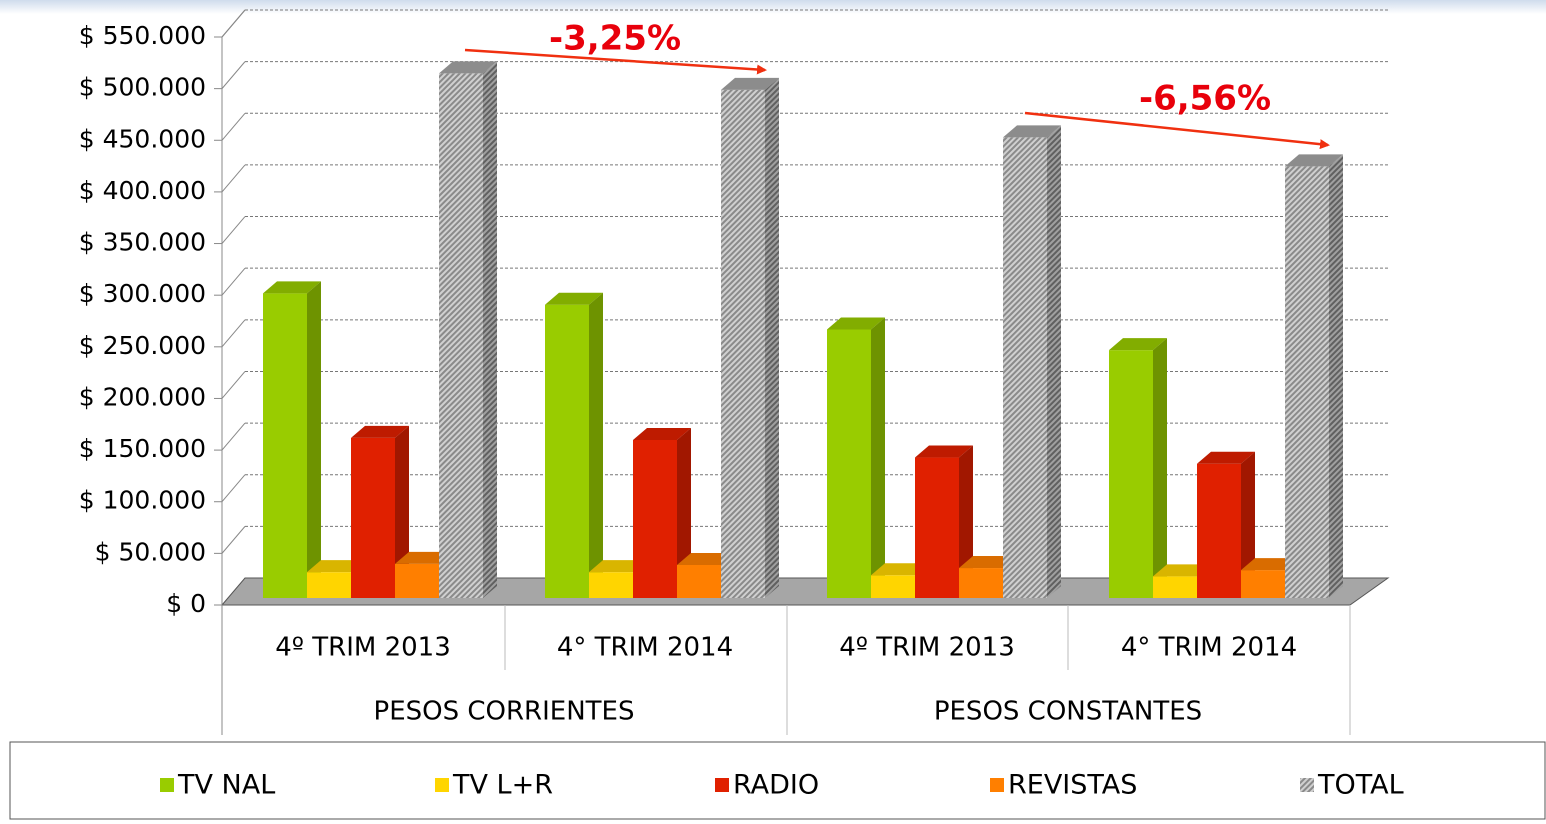  What do you see at coordinates (142, 242) in the screenshot?
I see `y-tick-label: $ 350.000` at bounding box center [142, 242].